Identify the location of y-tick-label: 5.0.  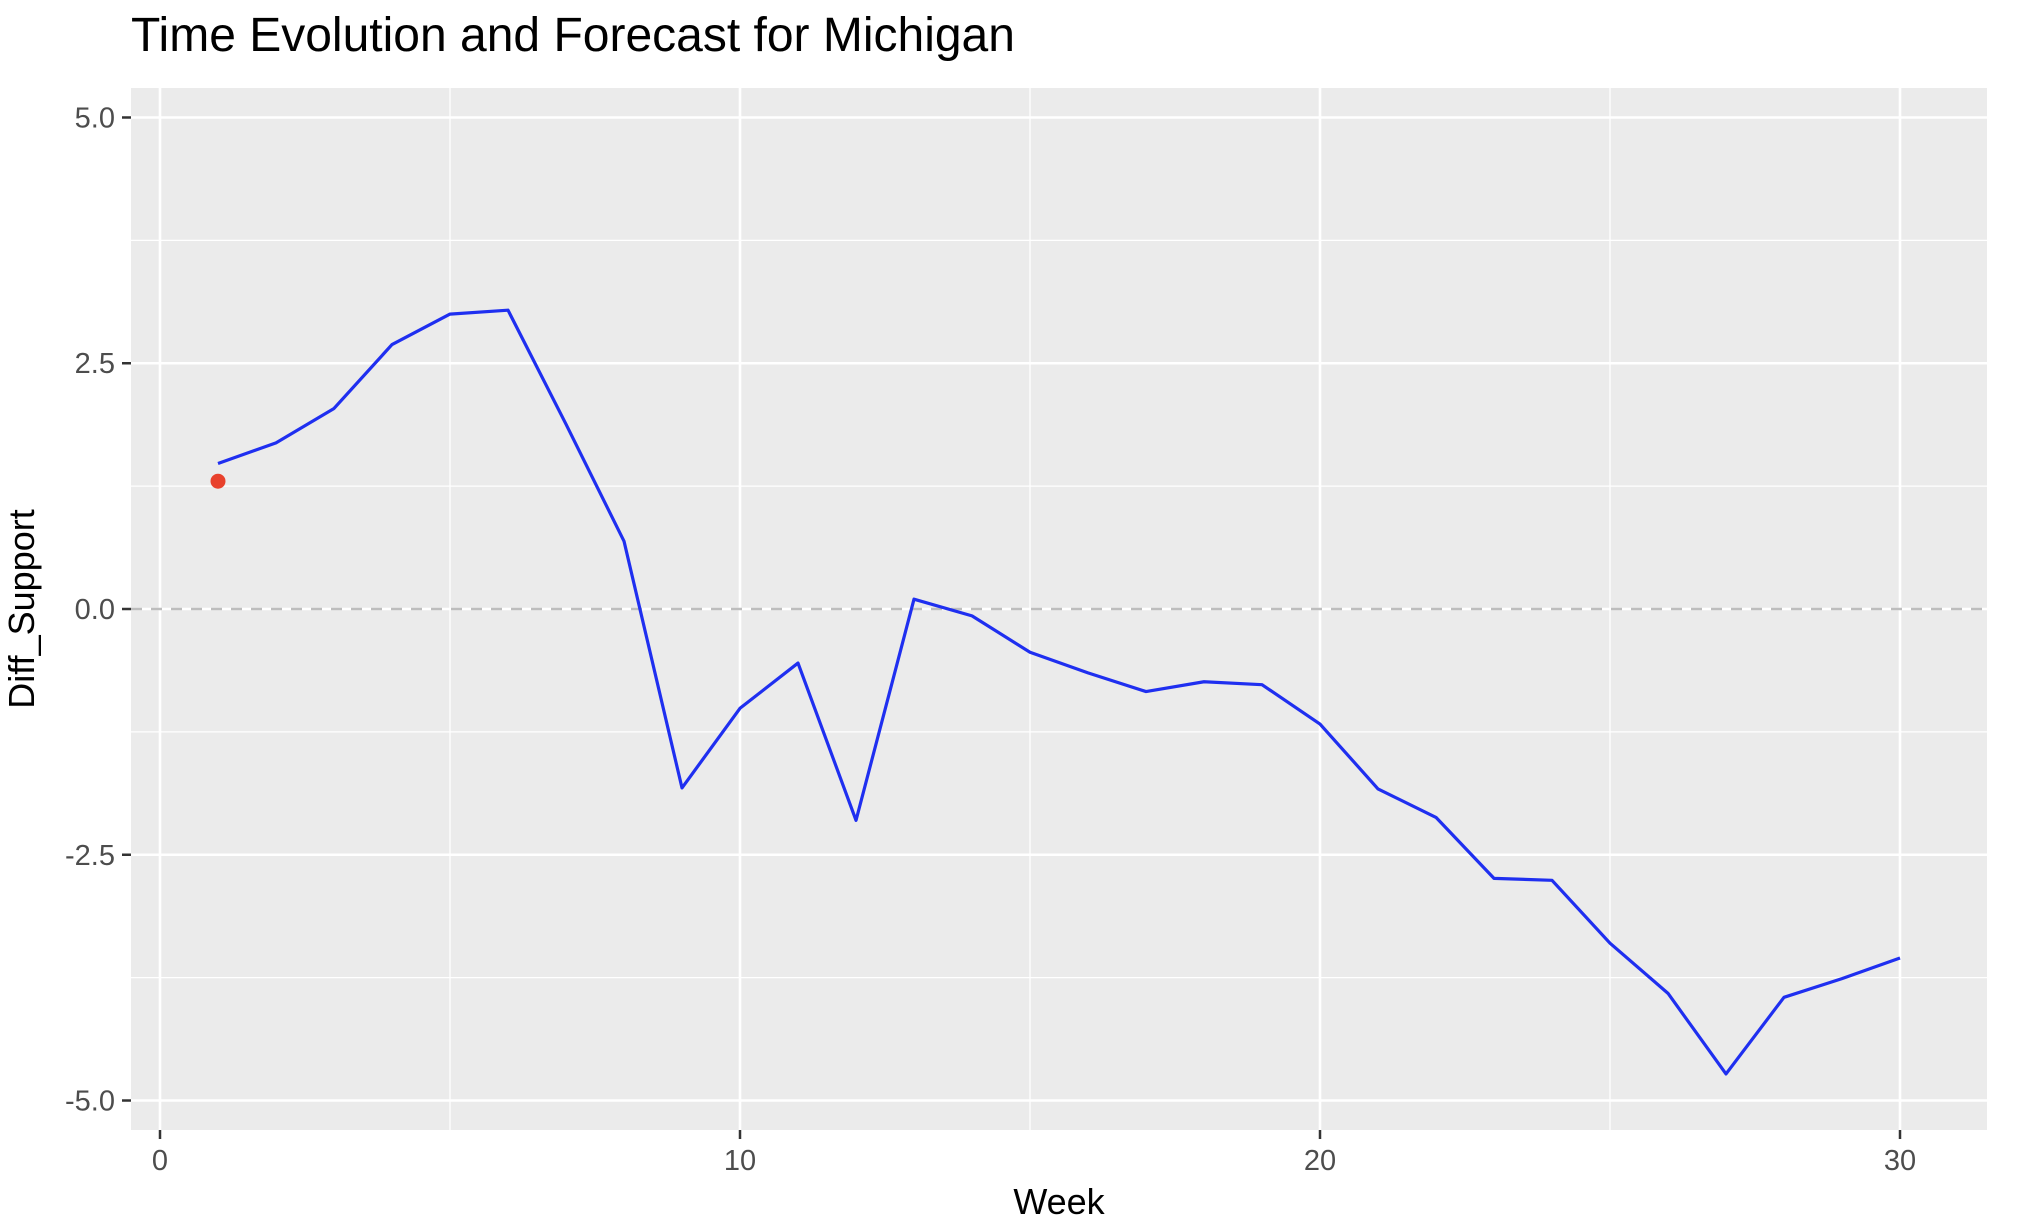
(95, 118).